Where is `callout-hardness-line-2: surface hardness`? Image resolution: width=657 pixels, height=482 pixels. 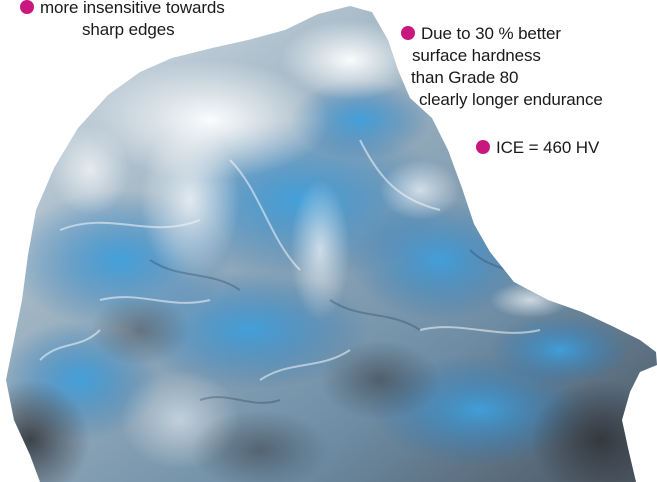
callout-hardness-line-2: surface hardness is located at coordinates (502, 56).